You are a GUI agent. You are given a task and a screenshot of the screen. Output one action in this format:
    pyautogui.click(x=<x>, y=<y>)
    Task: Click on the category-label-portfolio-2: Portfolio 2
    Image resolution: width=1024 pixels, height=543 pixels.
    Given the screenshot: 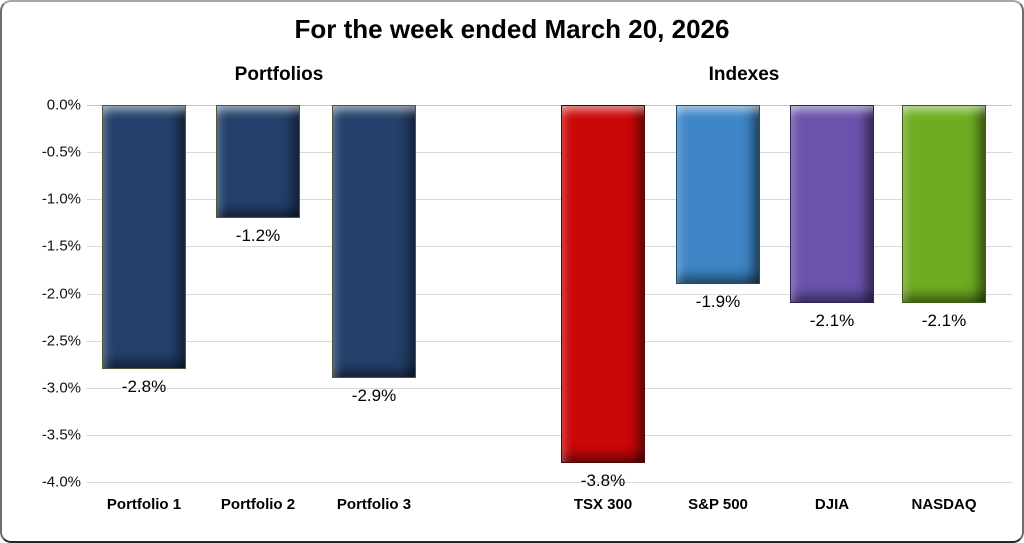 What is the action you would take?
    pyautogui.click(x=258, y=504)
    